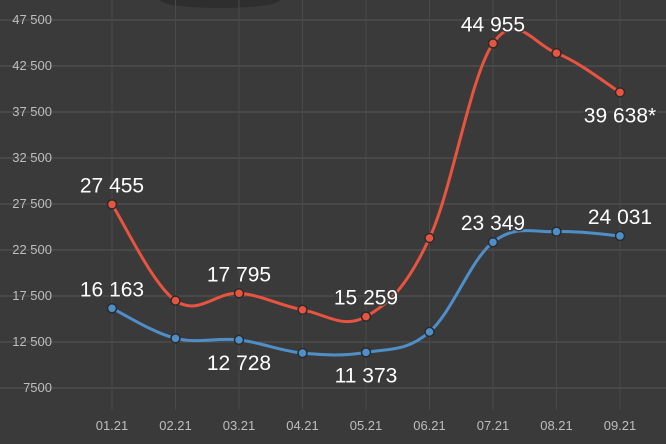  What do you see at coordinates (620, 425) in the screenshot?
I see `x-tick-label: 09.21` at bounding box center [620, 425].